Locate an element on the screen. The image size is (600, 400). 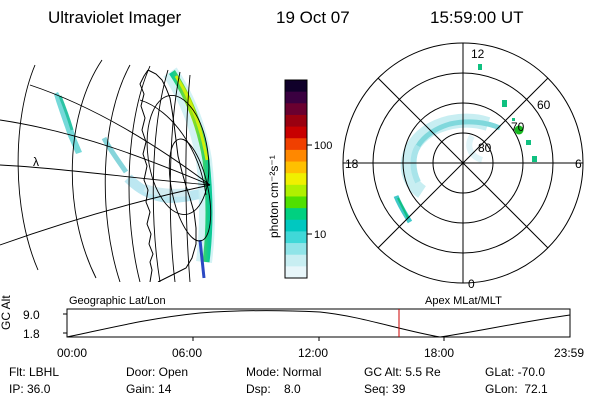
seq-value: Seq: 39 is located at coordinates (385, 389).